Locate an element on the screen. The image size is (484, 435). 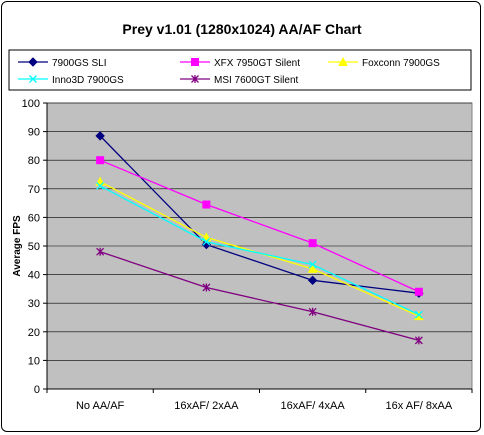
legend-entry: 7900GS SLI is located at coordinates (62, 63).